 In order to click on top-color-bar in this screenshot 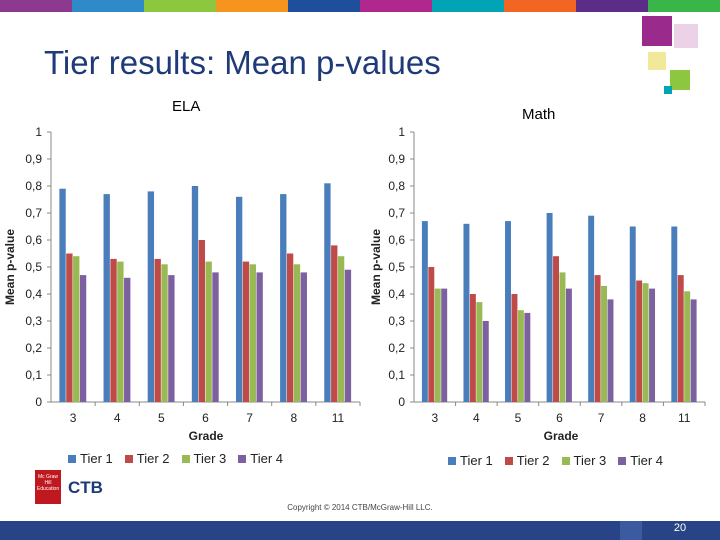, I will do `click(360, 6)`.